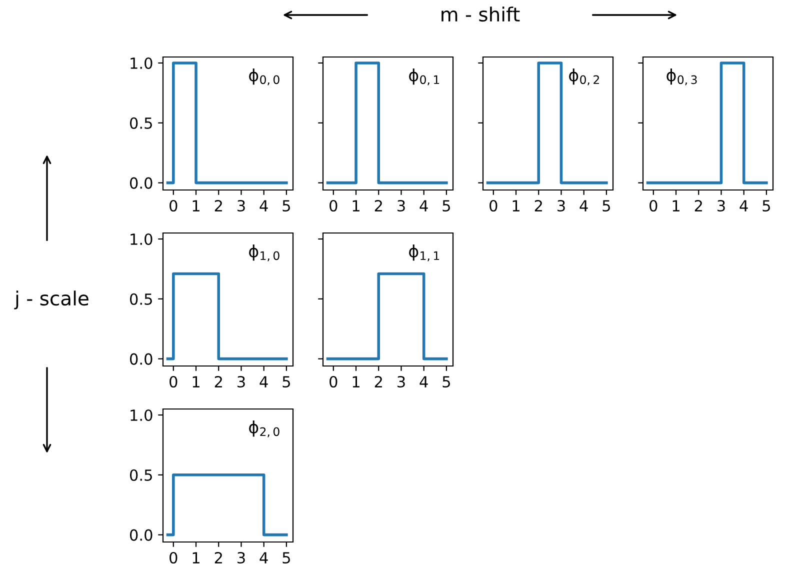 The image size is (789, 576). Describe the element at coordinates (424, 253) in the screenshot. I see `annotation: ϕ$_{1,1}$` at that location.